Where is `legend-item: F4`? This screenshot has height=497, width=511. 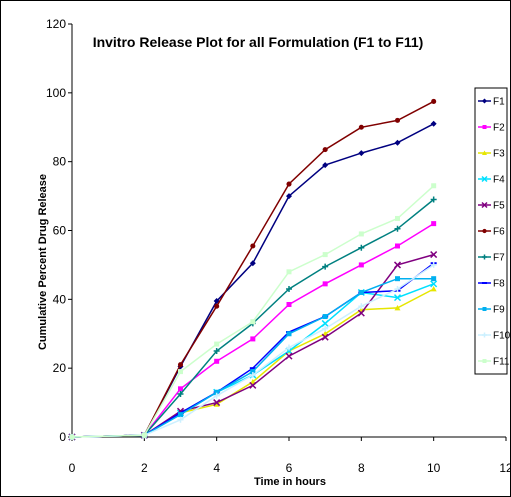 legend-item: F4 is located at coordinates (491, 180).